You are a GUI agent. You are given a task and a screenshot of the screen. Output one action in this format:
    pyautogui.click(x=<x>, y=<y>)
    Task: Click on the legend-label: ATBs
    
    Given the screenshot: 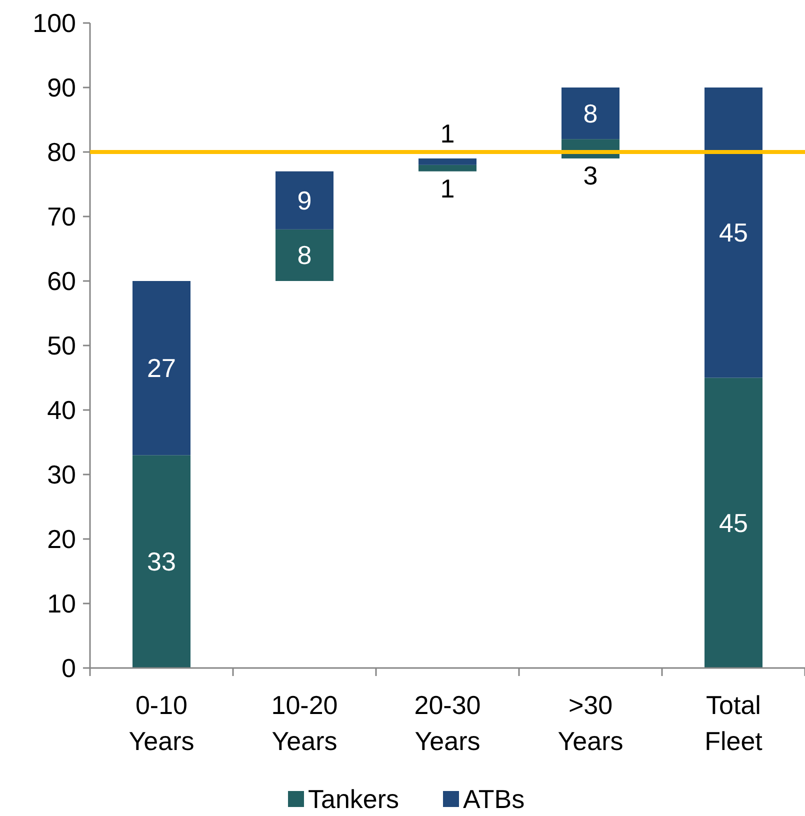 What is the action you would take?
    pyautogui.click(x=494, y=799)
    